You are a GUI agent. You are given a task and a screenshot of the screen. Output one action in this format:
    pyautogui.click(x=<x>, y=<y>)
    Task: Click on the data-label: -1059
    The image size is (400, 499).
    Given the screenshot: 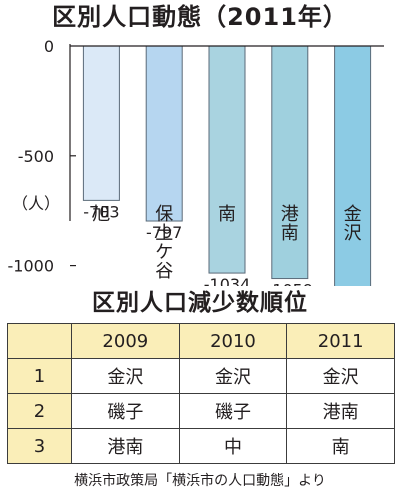 What is the action you would take?
    pyautogui.click(x=290, y=283)
    